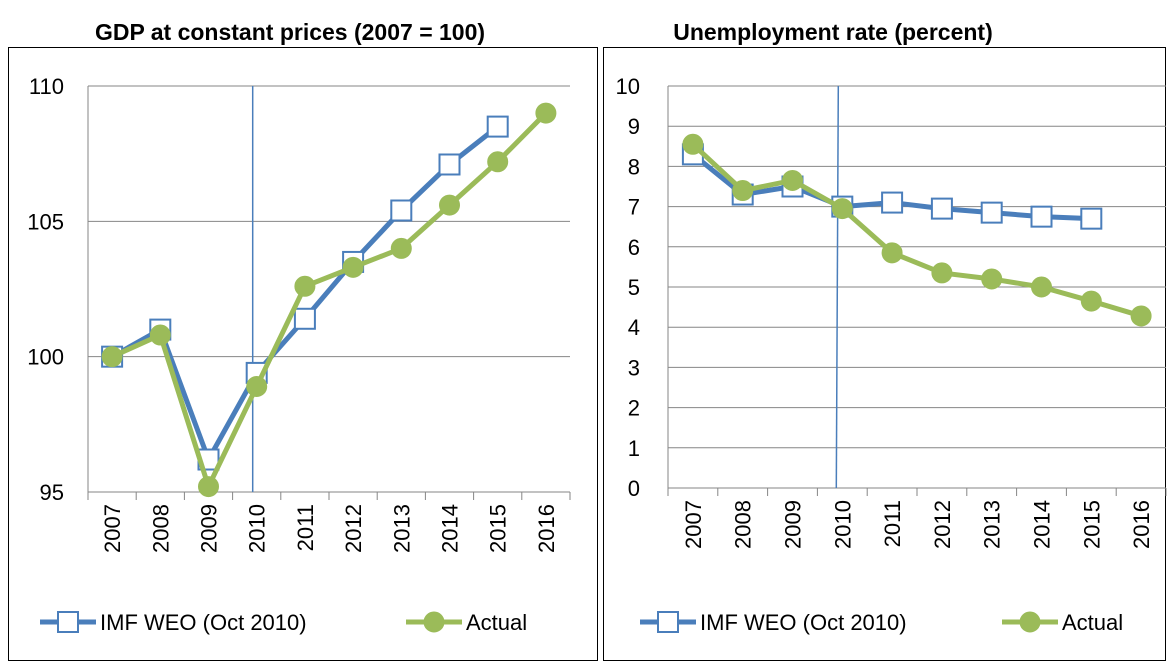 The height and width of the screenshot is (669, 1171). I want to click on y-tick-label: 7, so click(634, 207).